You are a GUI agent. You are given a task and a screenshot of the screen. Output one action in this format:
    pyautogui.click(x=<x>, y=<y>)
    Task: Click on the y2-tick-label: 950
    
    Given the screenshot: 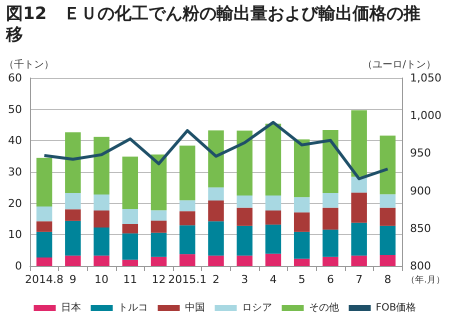 What is the action you would take?
    pyautogui.click(x=420, y=153)
    